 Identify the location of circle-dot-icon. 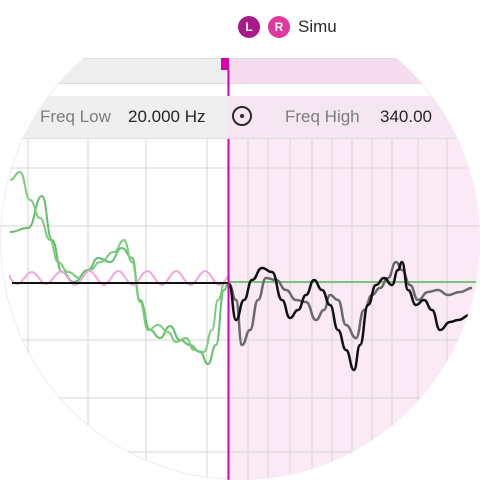
(242, 116).